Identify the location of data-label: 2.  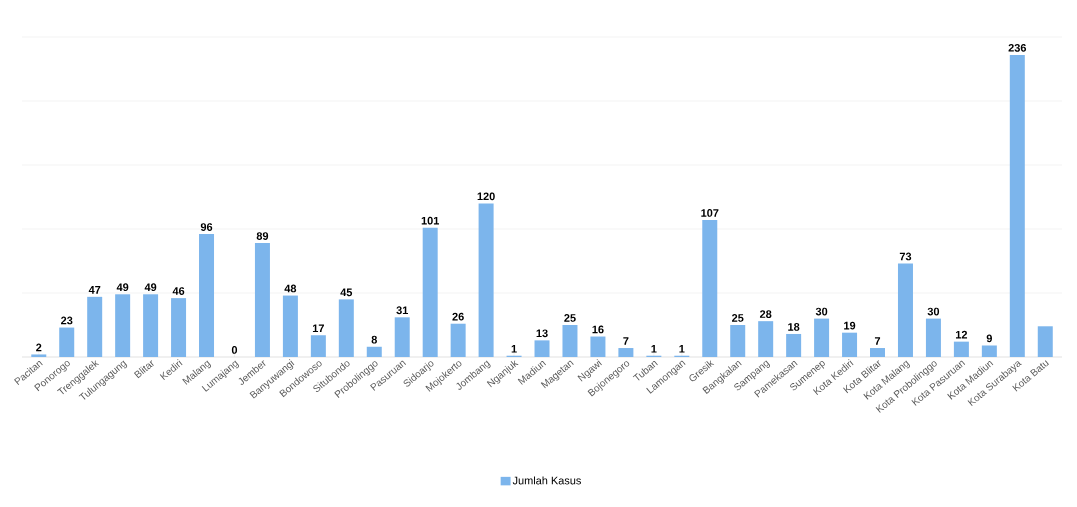
(39, 347).